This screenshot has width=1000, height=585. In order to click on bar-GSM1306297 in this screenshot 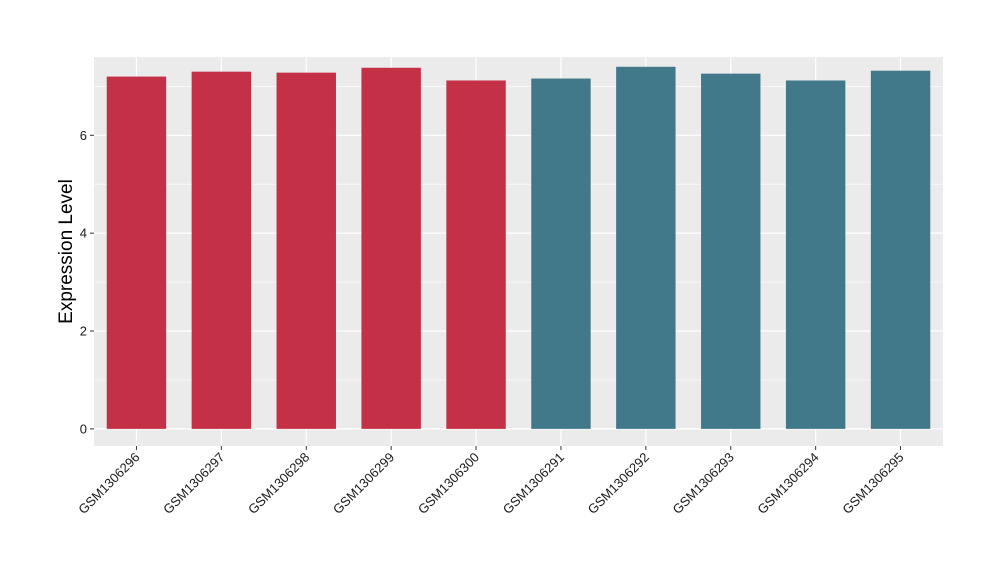, I will do `click(221, 250)`.